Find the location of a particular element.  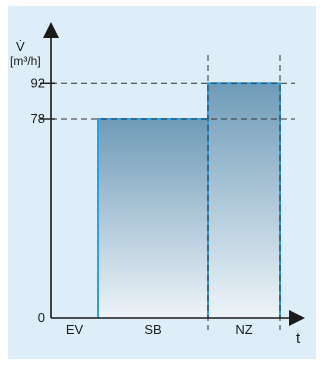

y-tick-label-78: 78 is located at coordinates (38, 118).